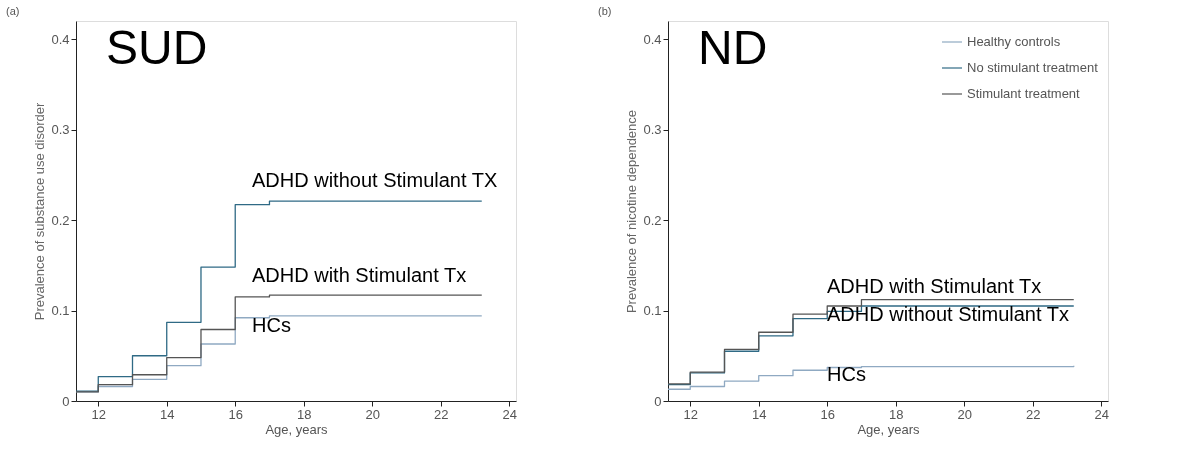  I want to click on y-axis-title: Prevalence of substance use disorder, so click(40, 211).